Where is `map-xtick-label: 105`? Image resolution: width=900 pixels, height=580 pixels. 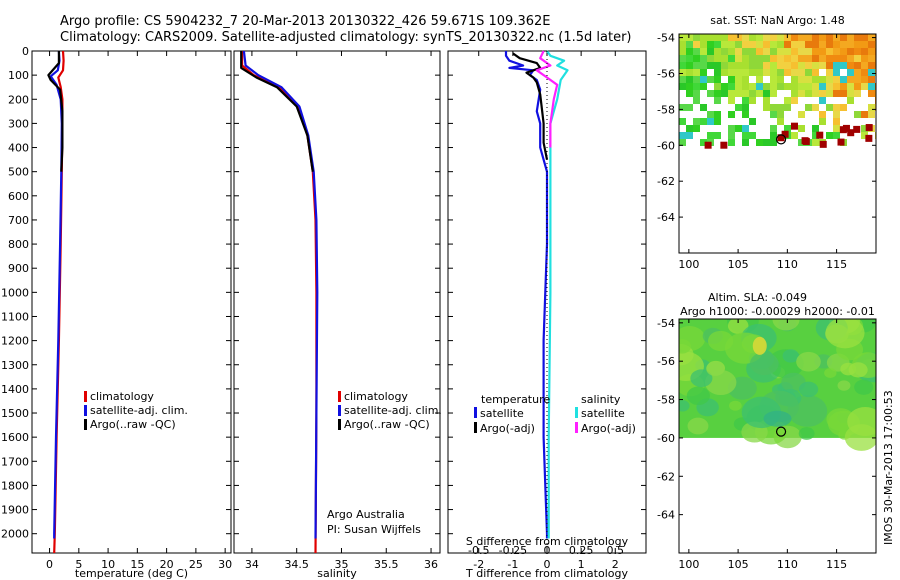 map-xtick-label: 105 is located at coordinates (738, 264).